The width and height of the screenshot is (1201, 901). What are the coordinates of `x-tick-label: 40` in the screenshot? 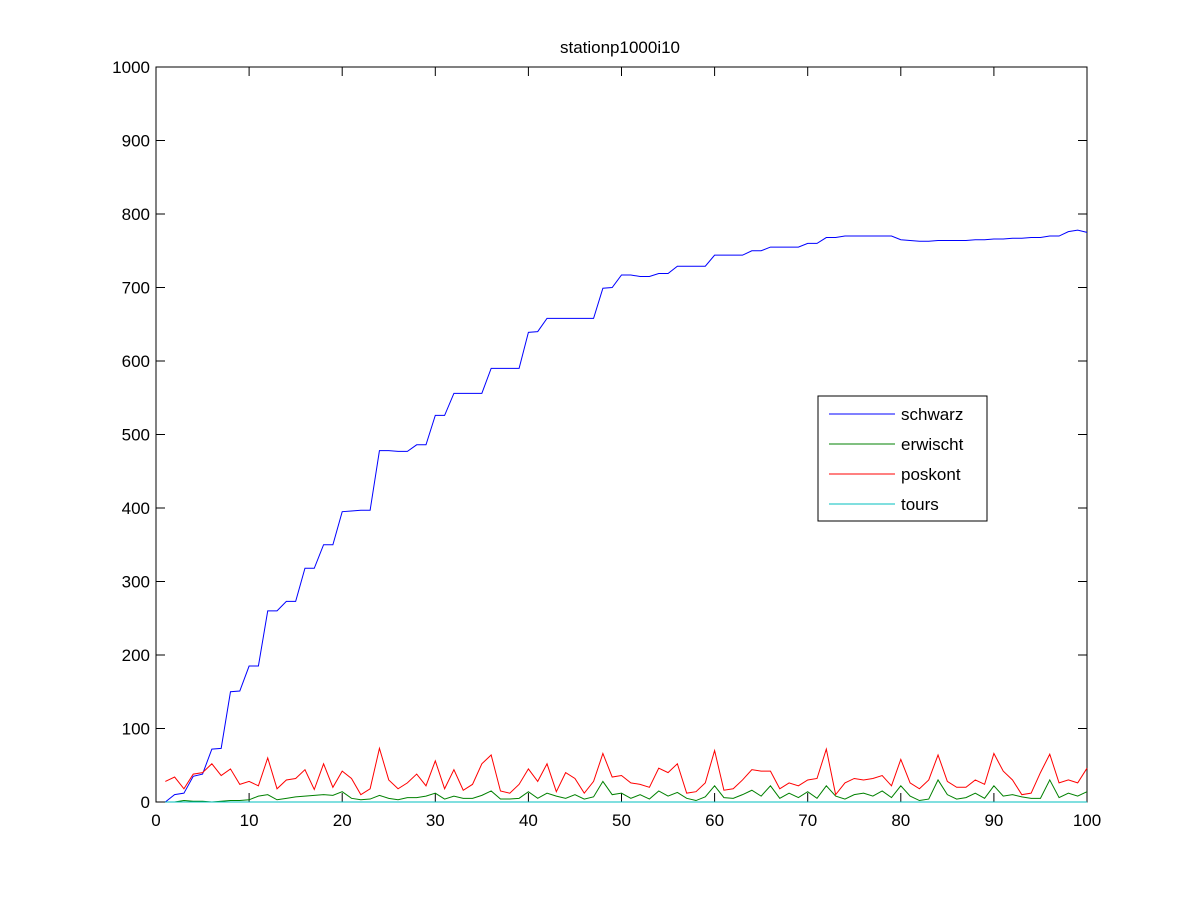 It's located at (528, 820).